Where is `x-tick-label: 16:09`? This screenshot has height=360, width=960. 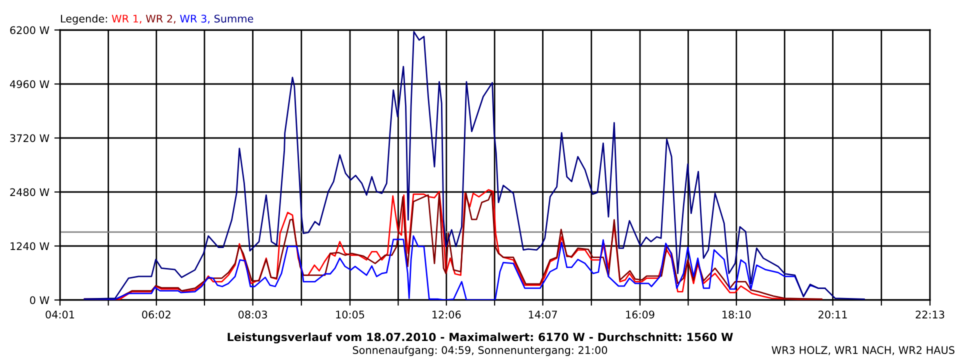
x-tick-label: 16:09 is located at coordinates (640, 314).